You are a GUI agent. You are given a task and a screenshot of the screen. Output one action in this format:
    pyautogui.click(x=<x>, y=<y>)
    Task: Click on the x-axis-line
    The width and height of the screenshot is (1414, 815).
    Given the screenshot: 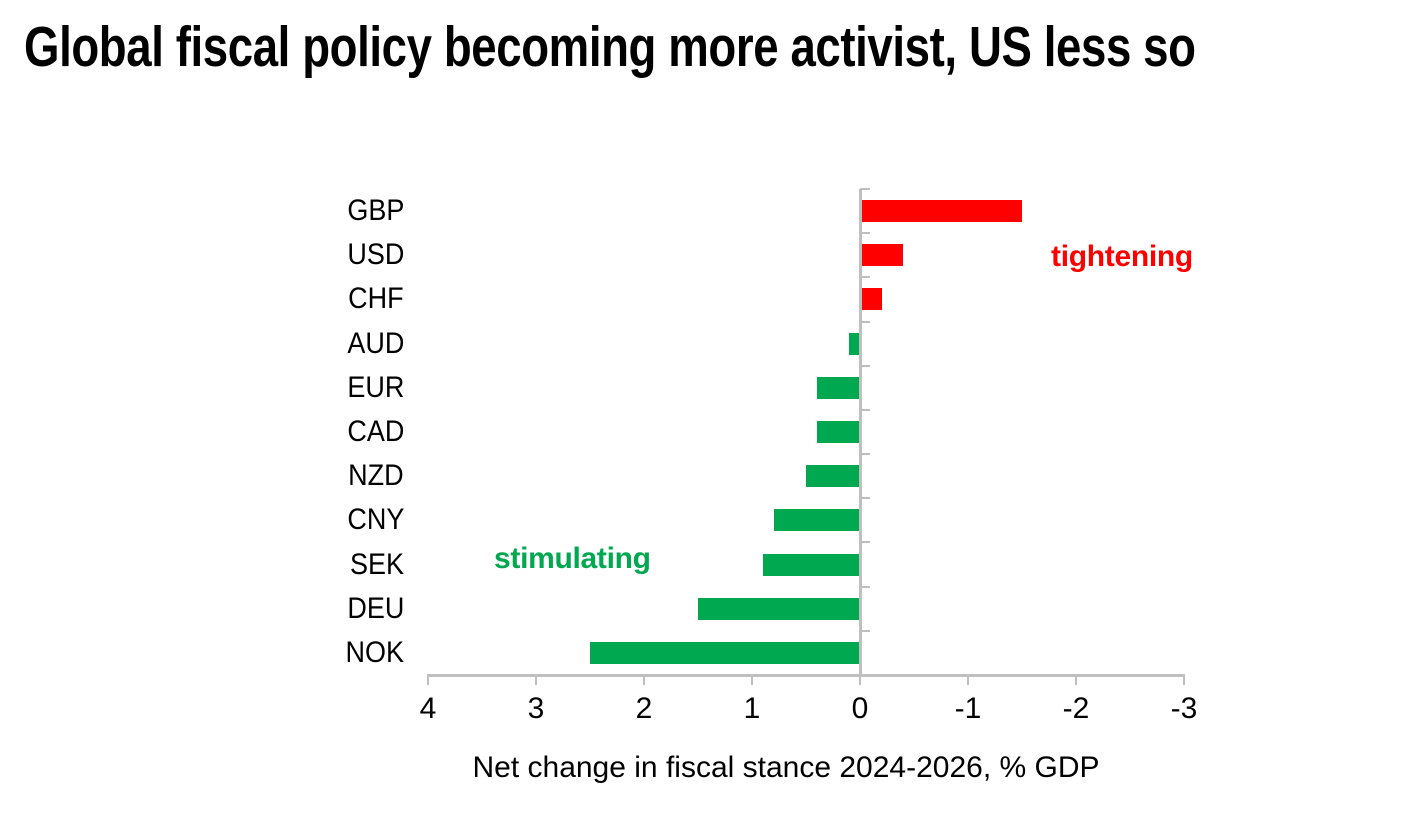 What is the action you would take?
    pyautogui.click(x=806, y=675)
    